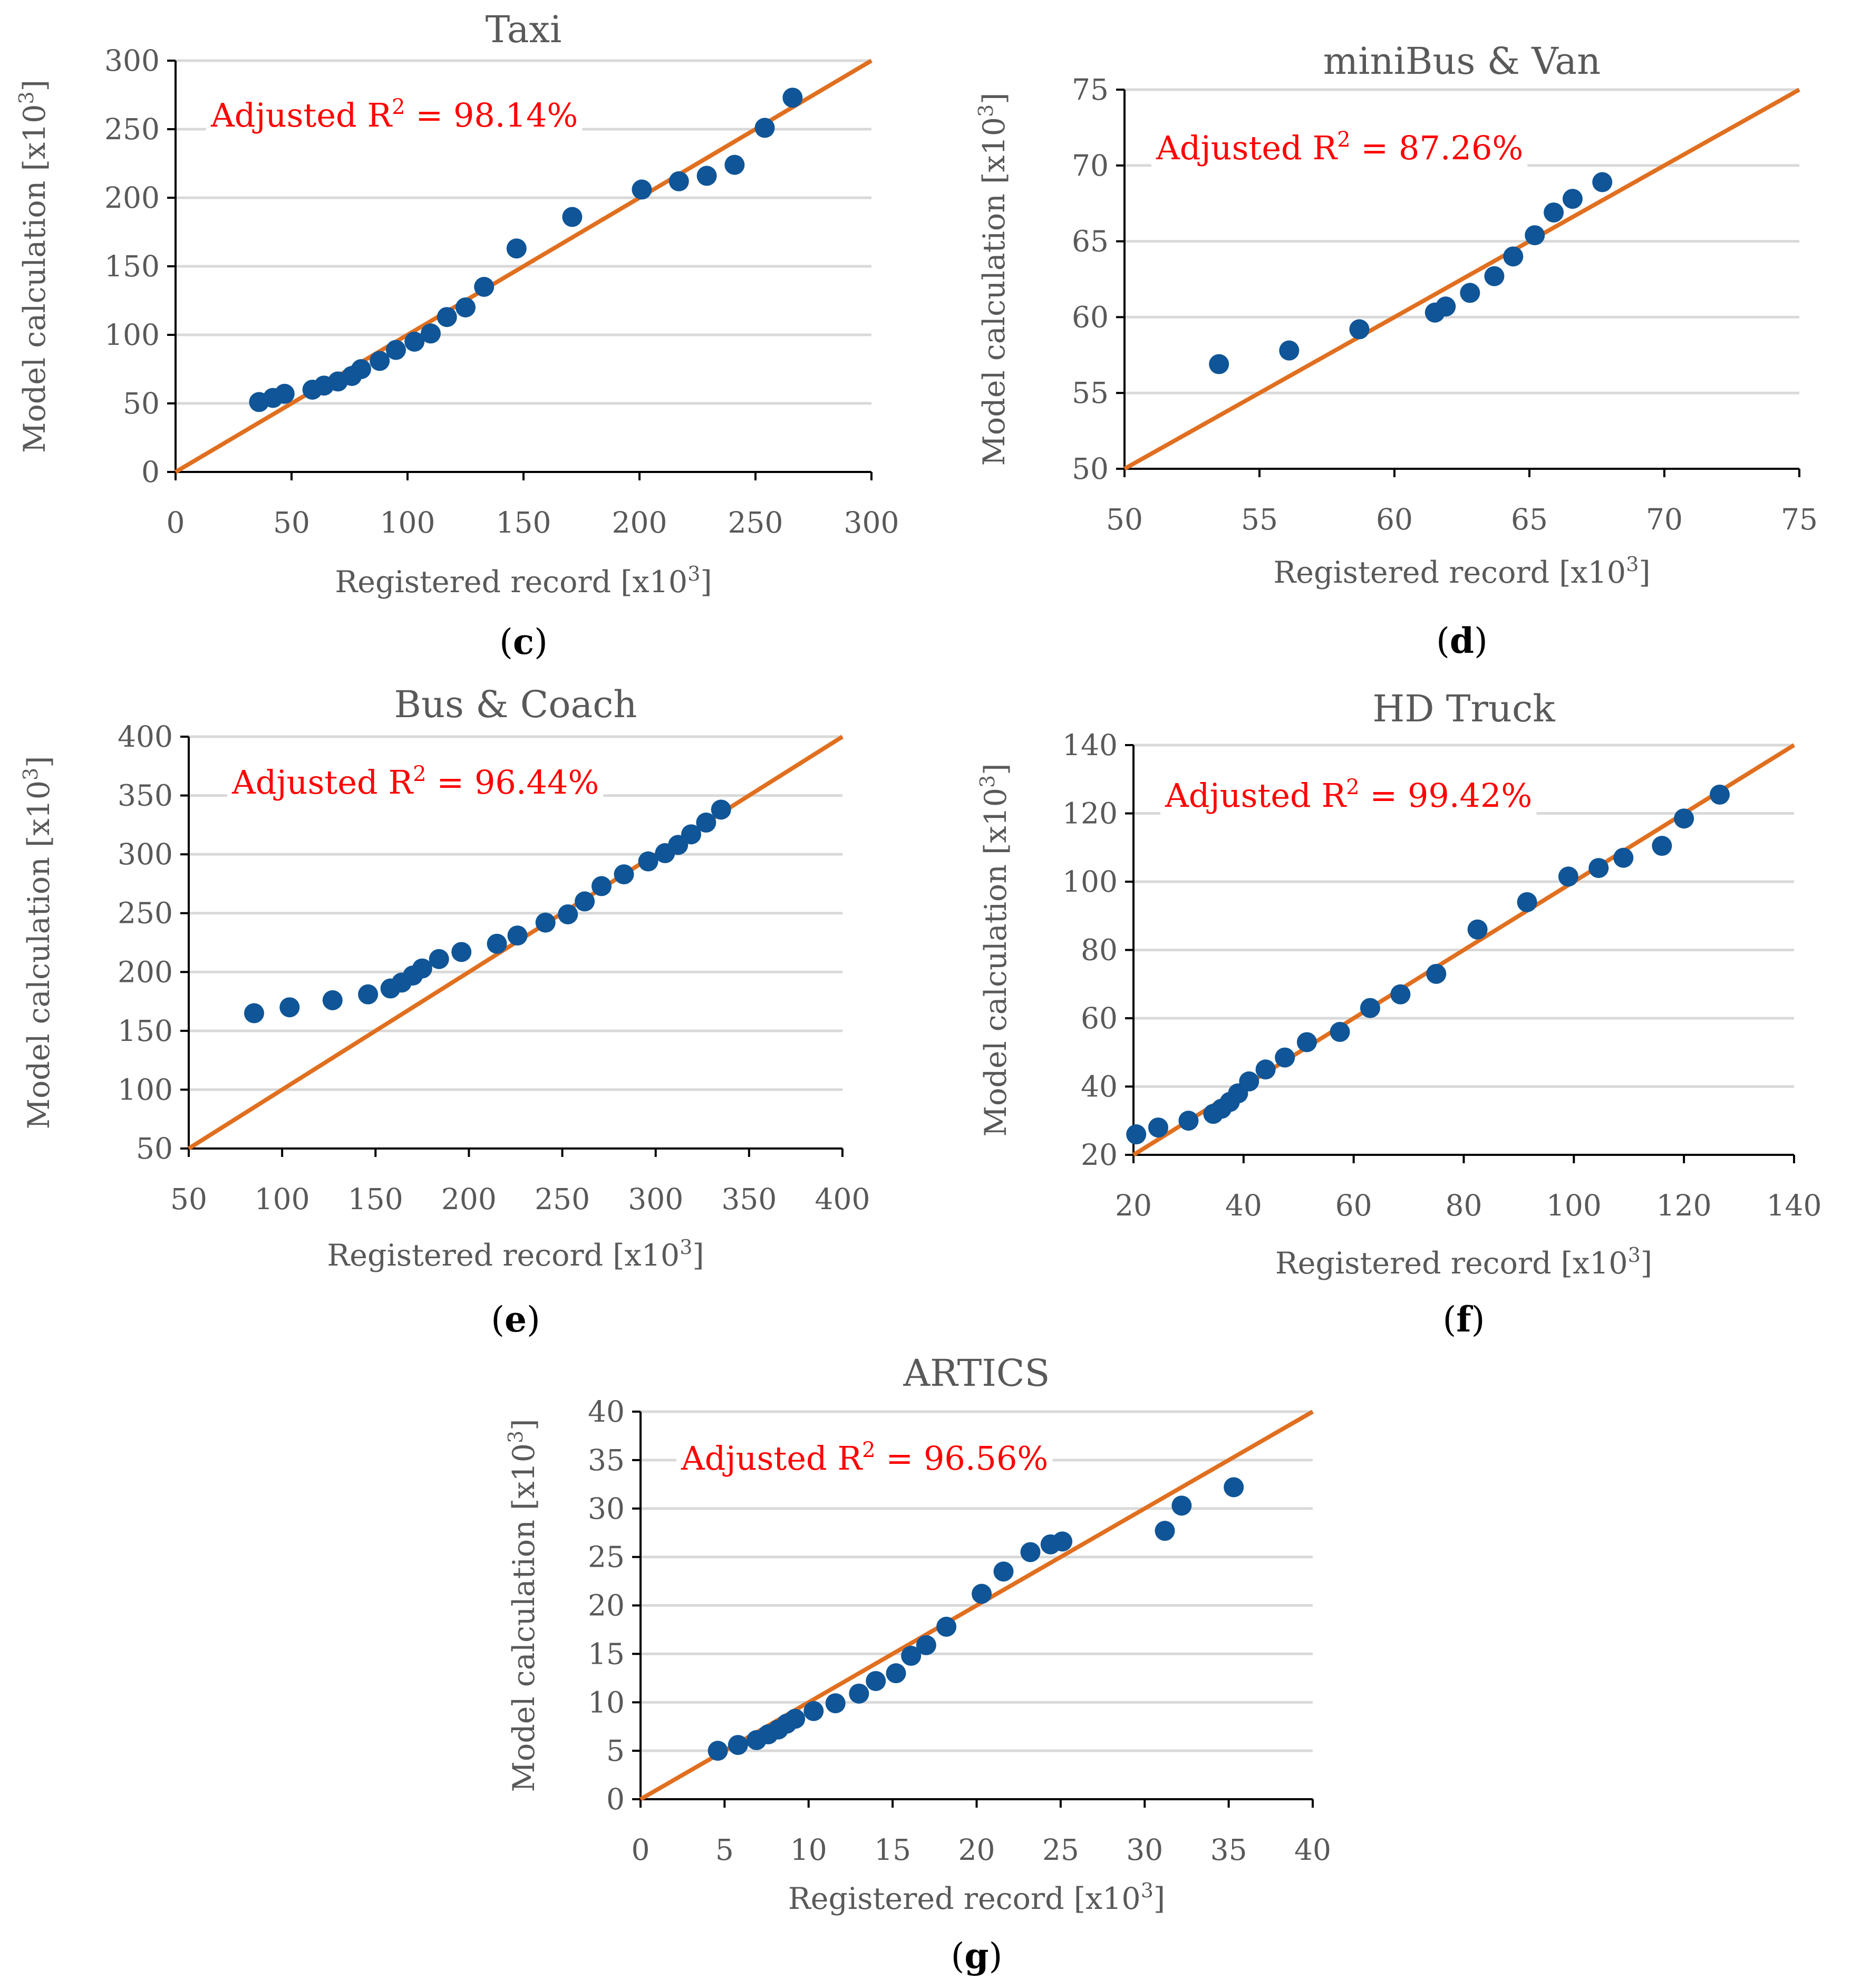 The height and width of the screenshot is (1988, 1861). What do you see at coordinates (145, 737) in the screenshot?
I see `y-tick-label: 400` at bounding box center [145, 737].